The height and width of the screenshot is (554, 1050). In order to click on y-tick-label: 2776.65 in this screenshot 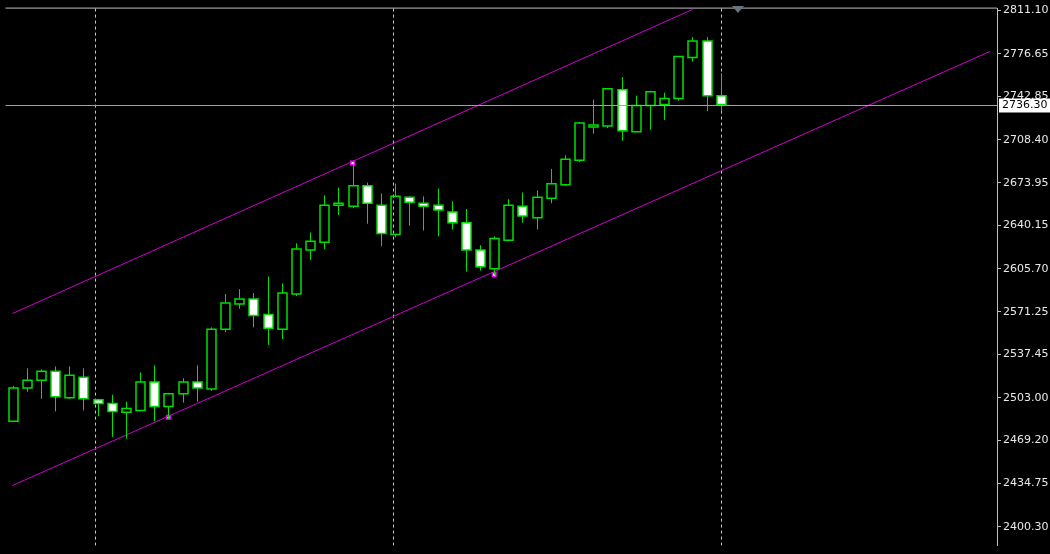, I will do `click(1026, 53)`.